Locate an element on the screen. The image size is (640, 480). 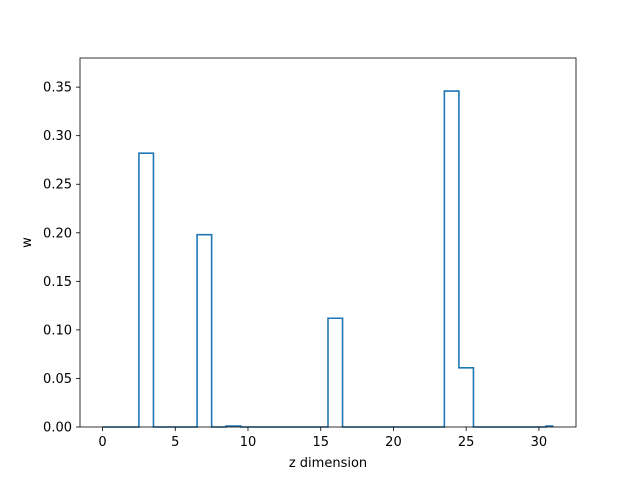
x-tick-label: 15 is located at coordinates (320, 442).